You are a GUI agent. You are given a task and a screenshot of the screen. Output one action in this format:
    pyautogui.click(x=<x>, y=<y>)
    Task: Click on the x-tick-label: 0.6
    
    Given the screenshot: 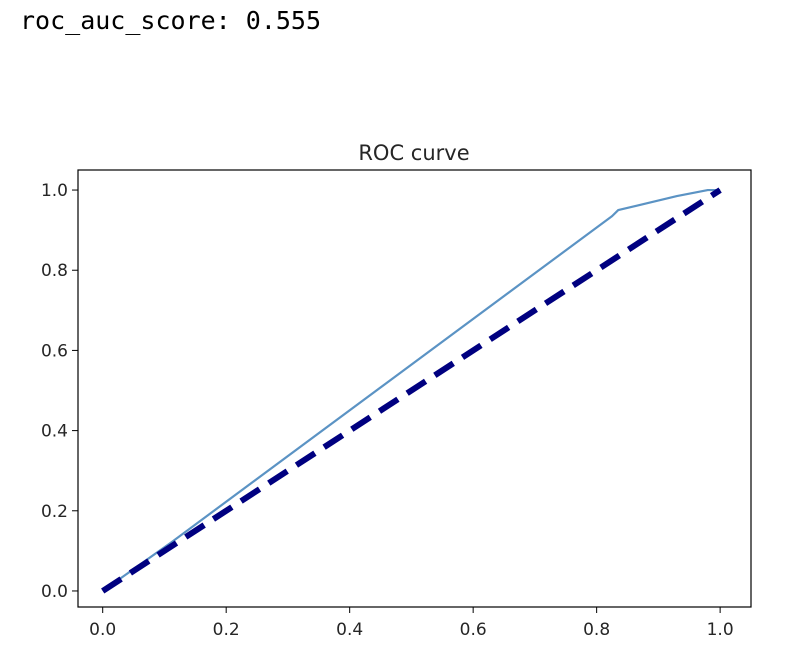 What is the action you would take?
    pyautogui.click(x=473, y=630)
    